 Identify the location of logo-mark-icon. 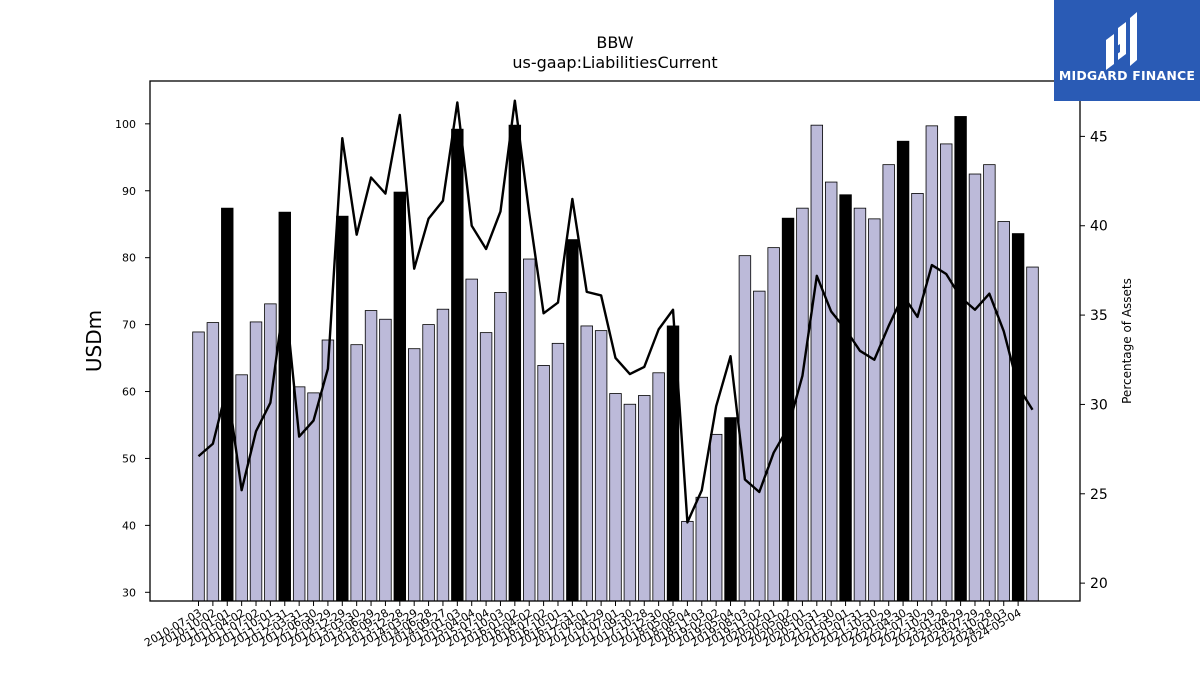
(1121, 41).